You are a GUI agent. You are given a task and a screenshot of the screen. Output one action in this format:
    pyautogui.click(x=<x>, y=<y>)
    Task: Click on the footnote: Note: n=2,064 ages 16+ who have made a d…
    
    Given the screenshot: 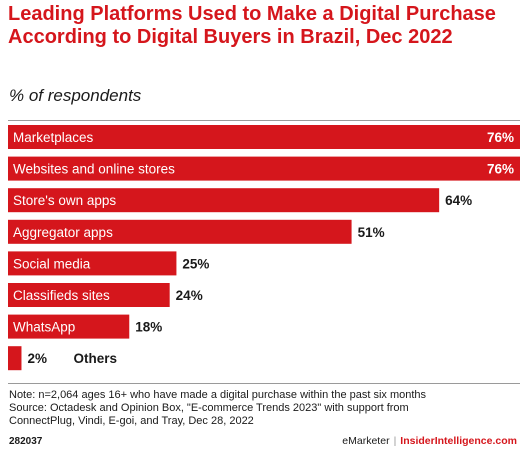 What is the action you would take?
    pyautogui.click(x=265, y=408)
    